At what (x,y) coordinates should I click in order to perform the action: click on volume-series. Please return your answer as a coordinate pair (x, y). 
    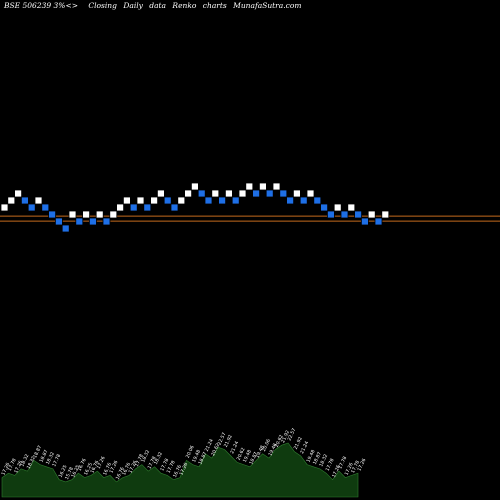
    Looking at the image, I should click on (180, 470).